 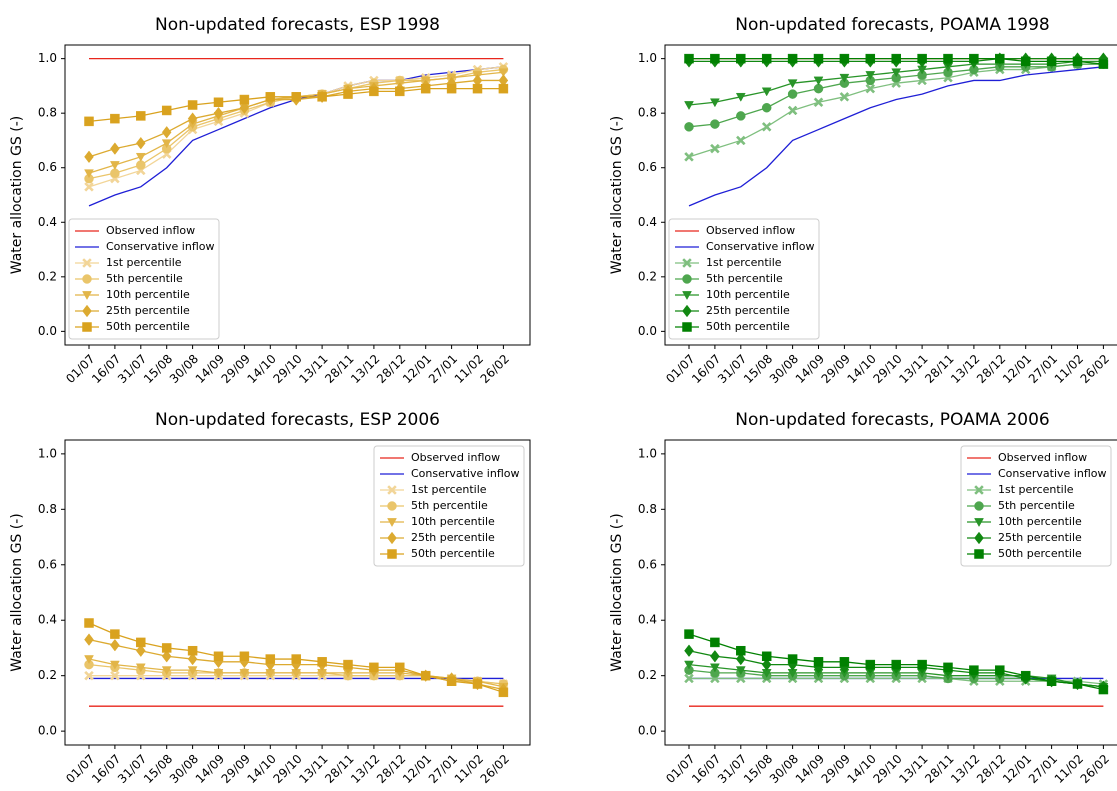 I want to click on x-tick-label: 13/11, so click(x=313, y=369).